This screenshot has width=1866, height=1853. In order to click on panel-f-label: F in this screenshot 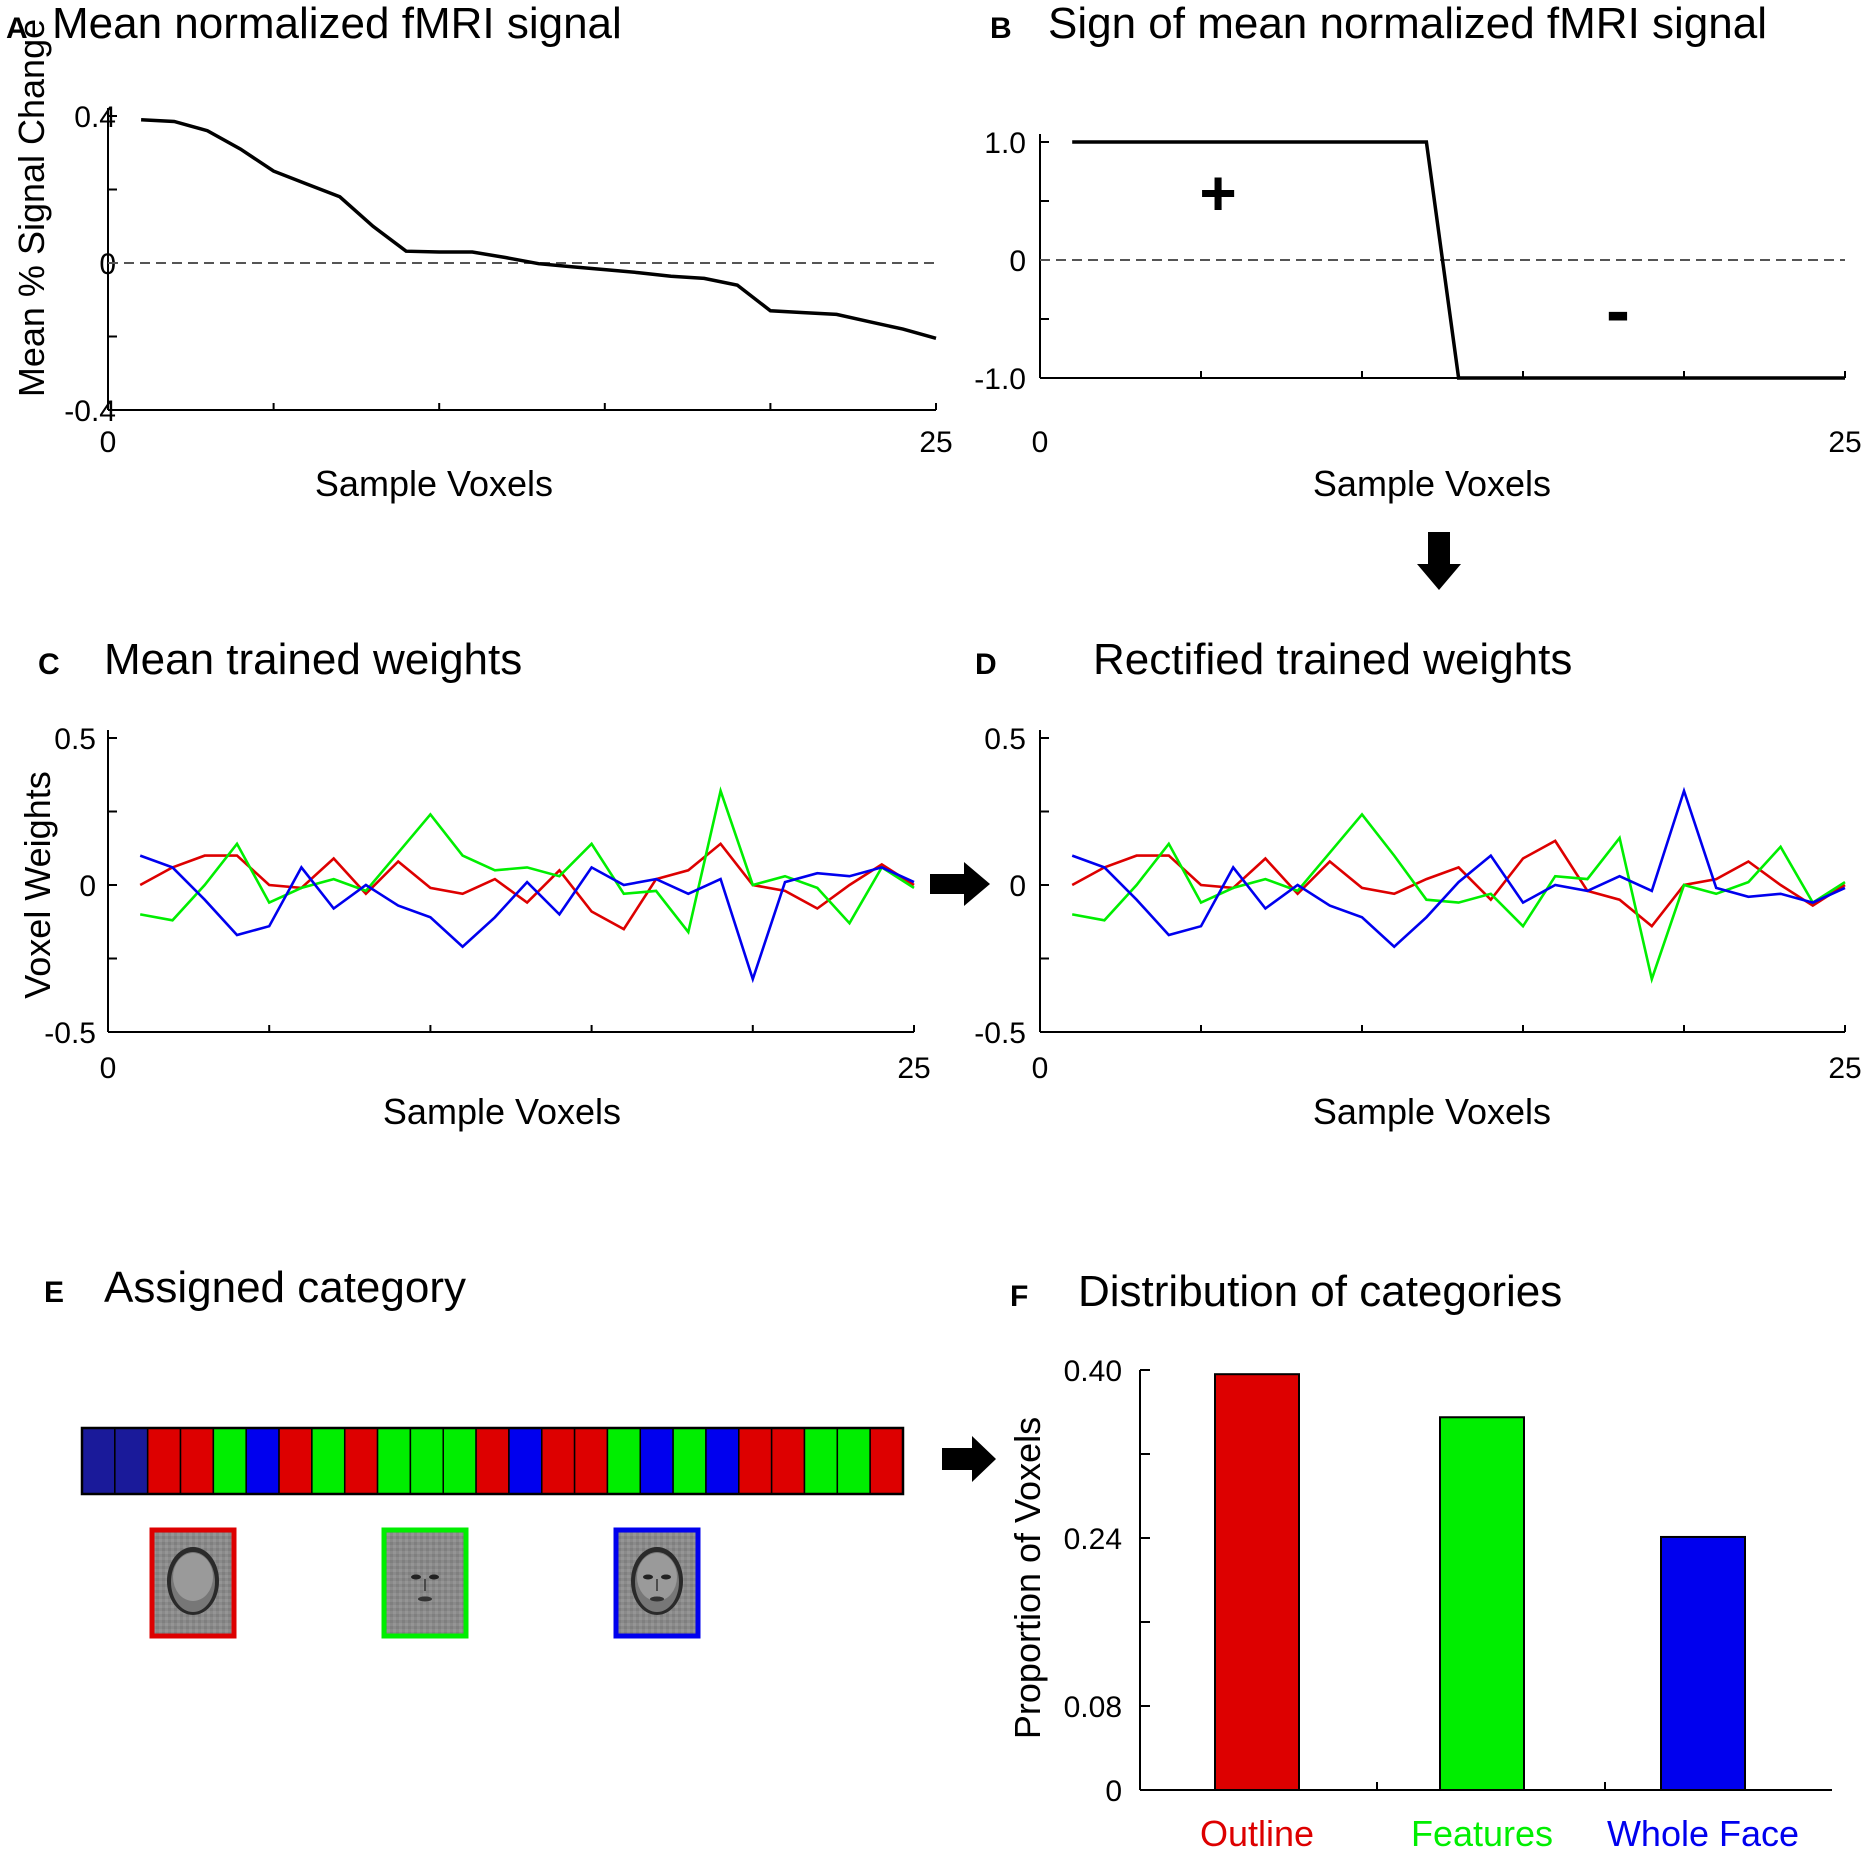, I will do `click(1019, 1296)`.